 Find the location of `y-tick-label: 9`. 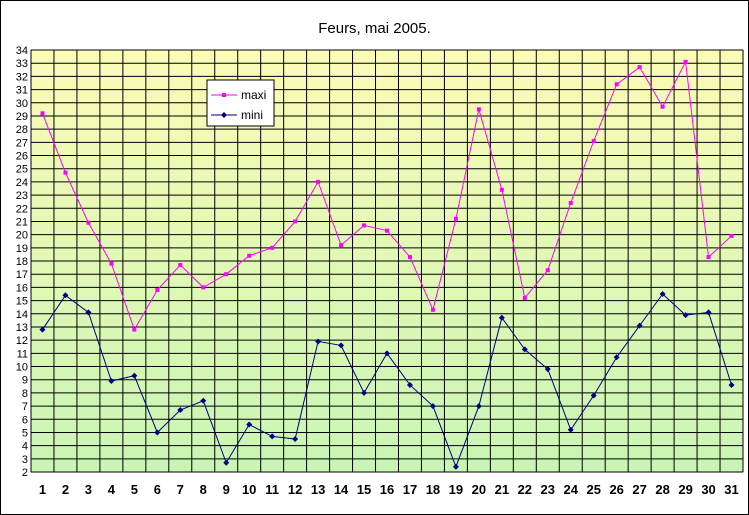

y-tick-label: 9 is located at coordinates (25, 381).